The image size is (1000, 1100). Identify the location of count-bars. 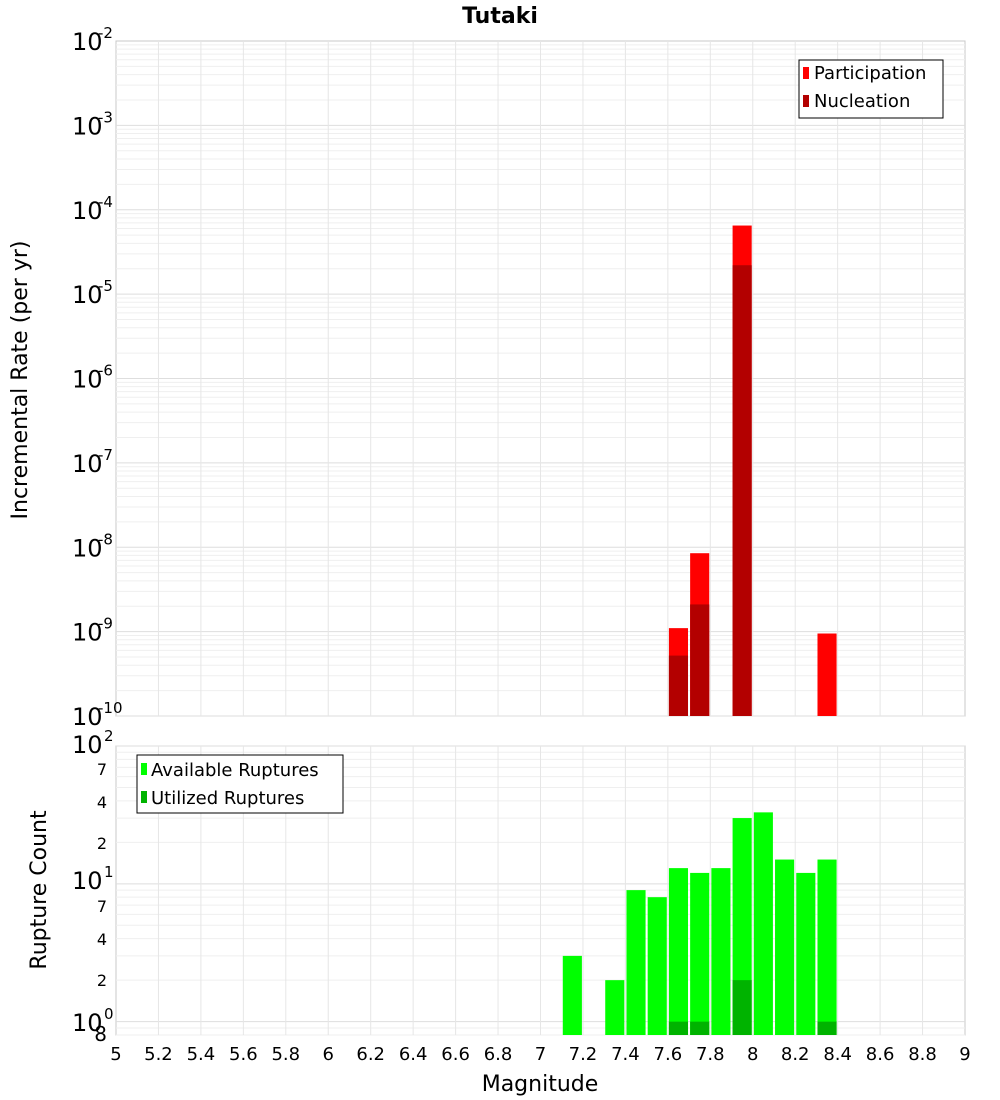
(699, 923).